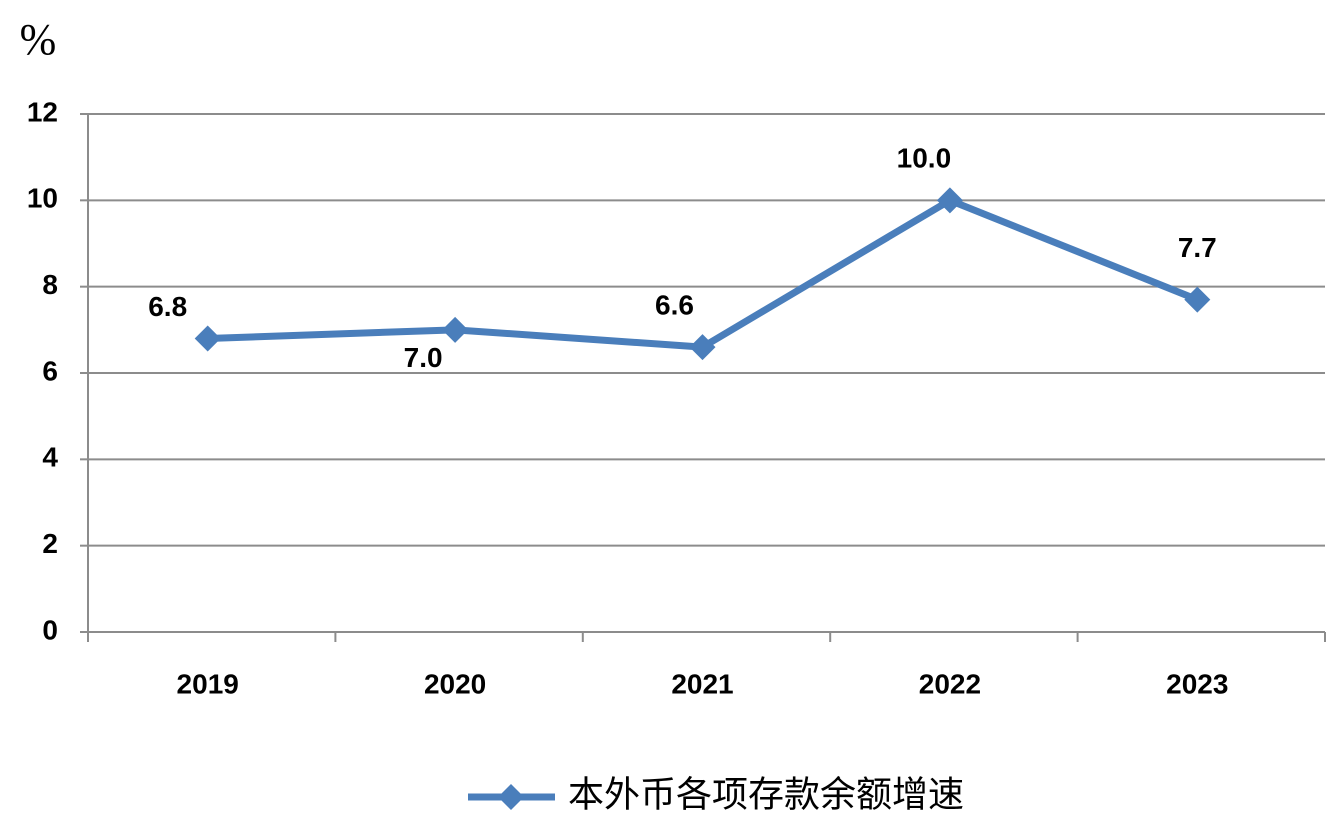  What do you see at coordinates (674, 304) in the screenshot?
I see `data-label: 6.6` at bounding box center [674, 304].